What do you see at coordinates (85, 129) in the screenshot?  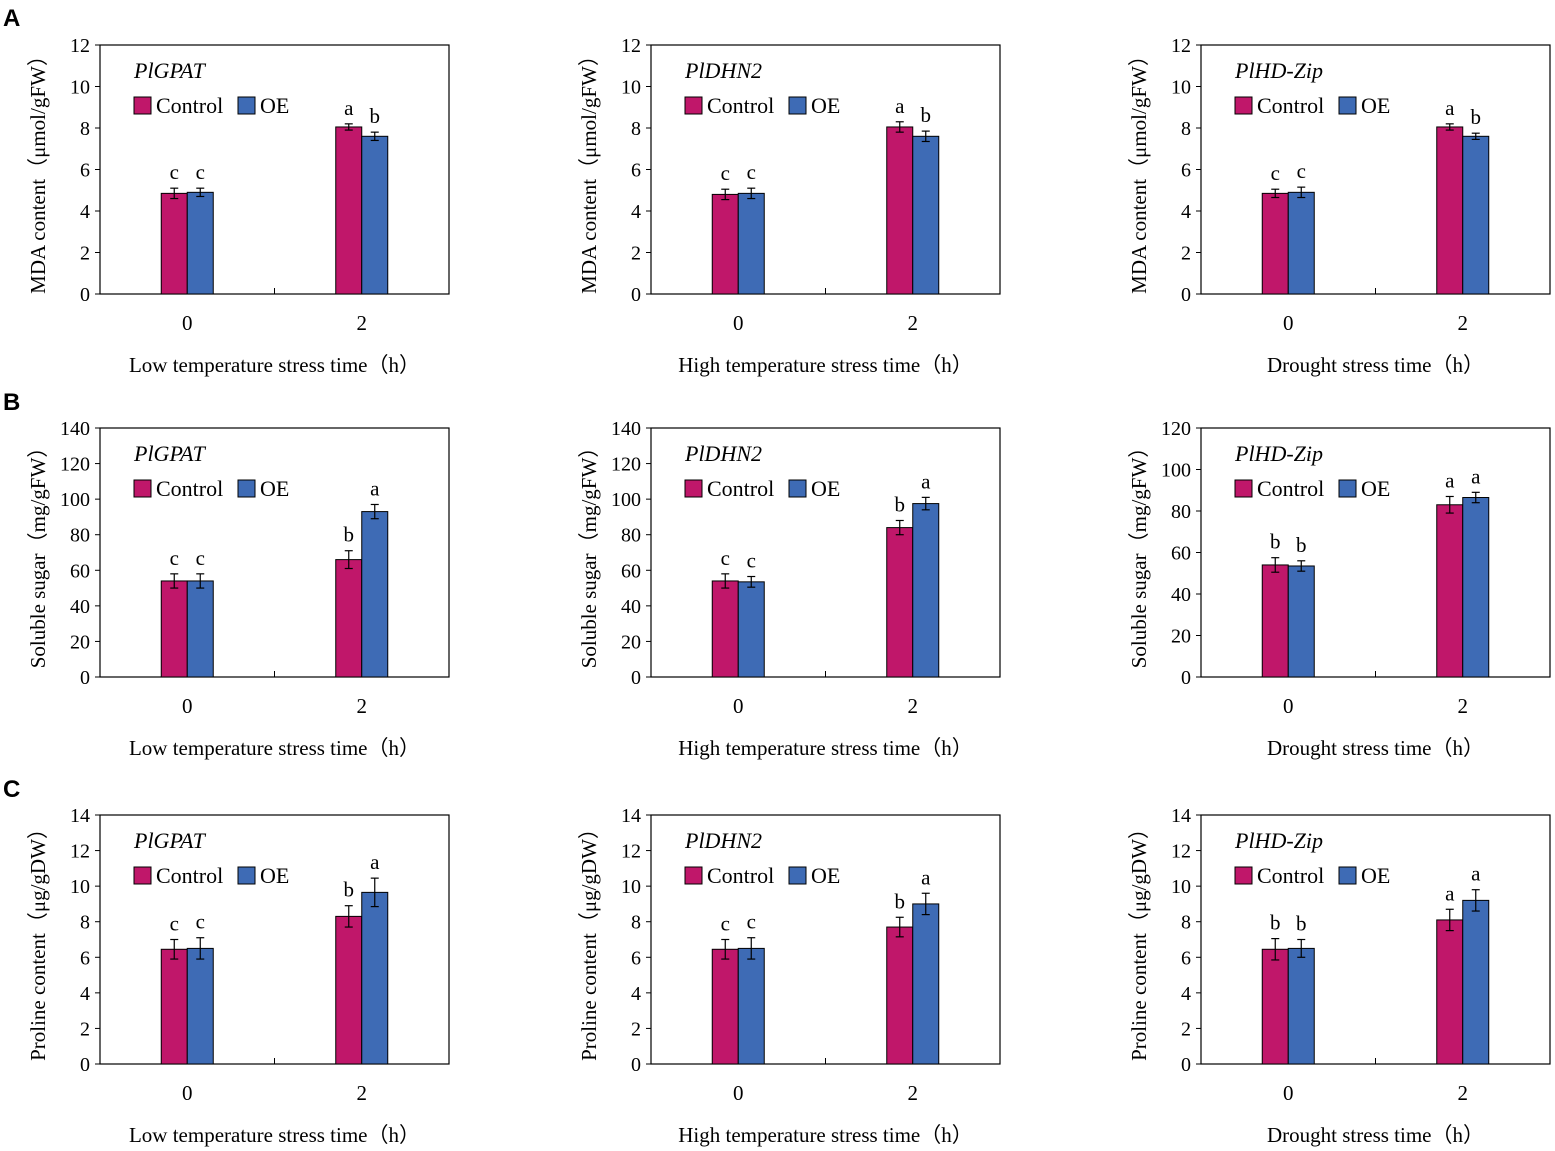 I see `y-tick-label: 8` at bounding box center [85, 129].